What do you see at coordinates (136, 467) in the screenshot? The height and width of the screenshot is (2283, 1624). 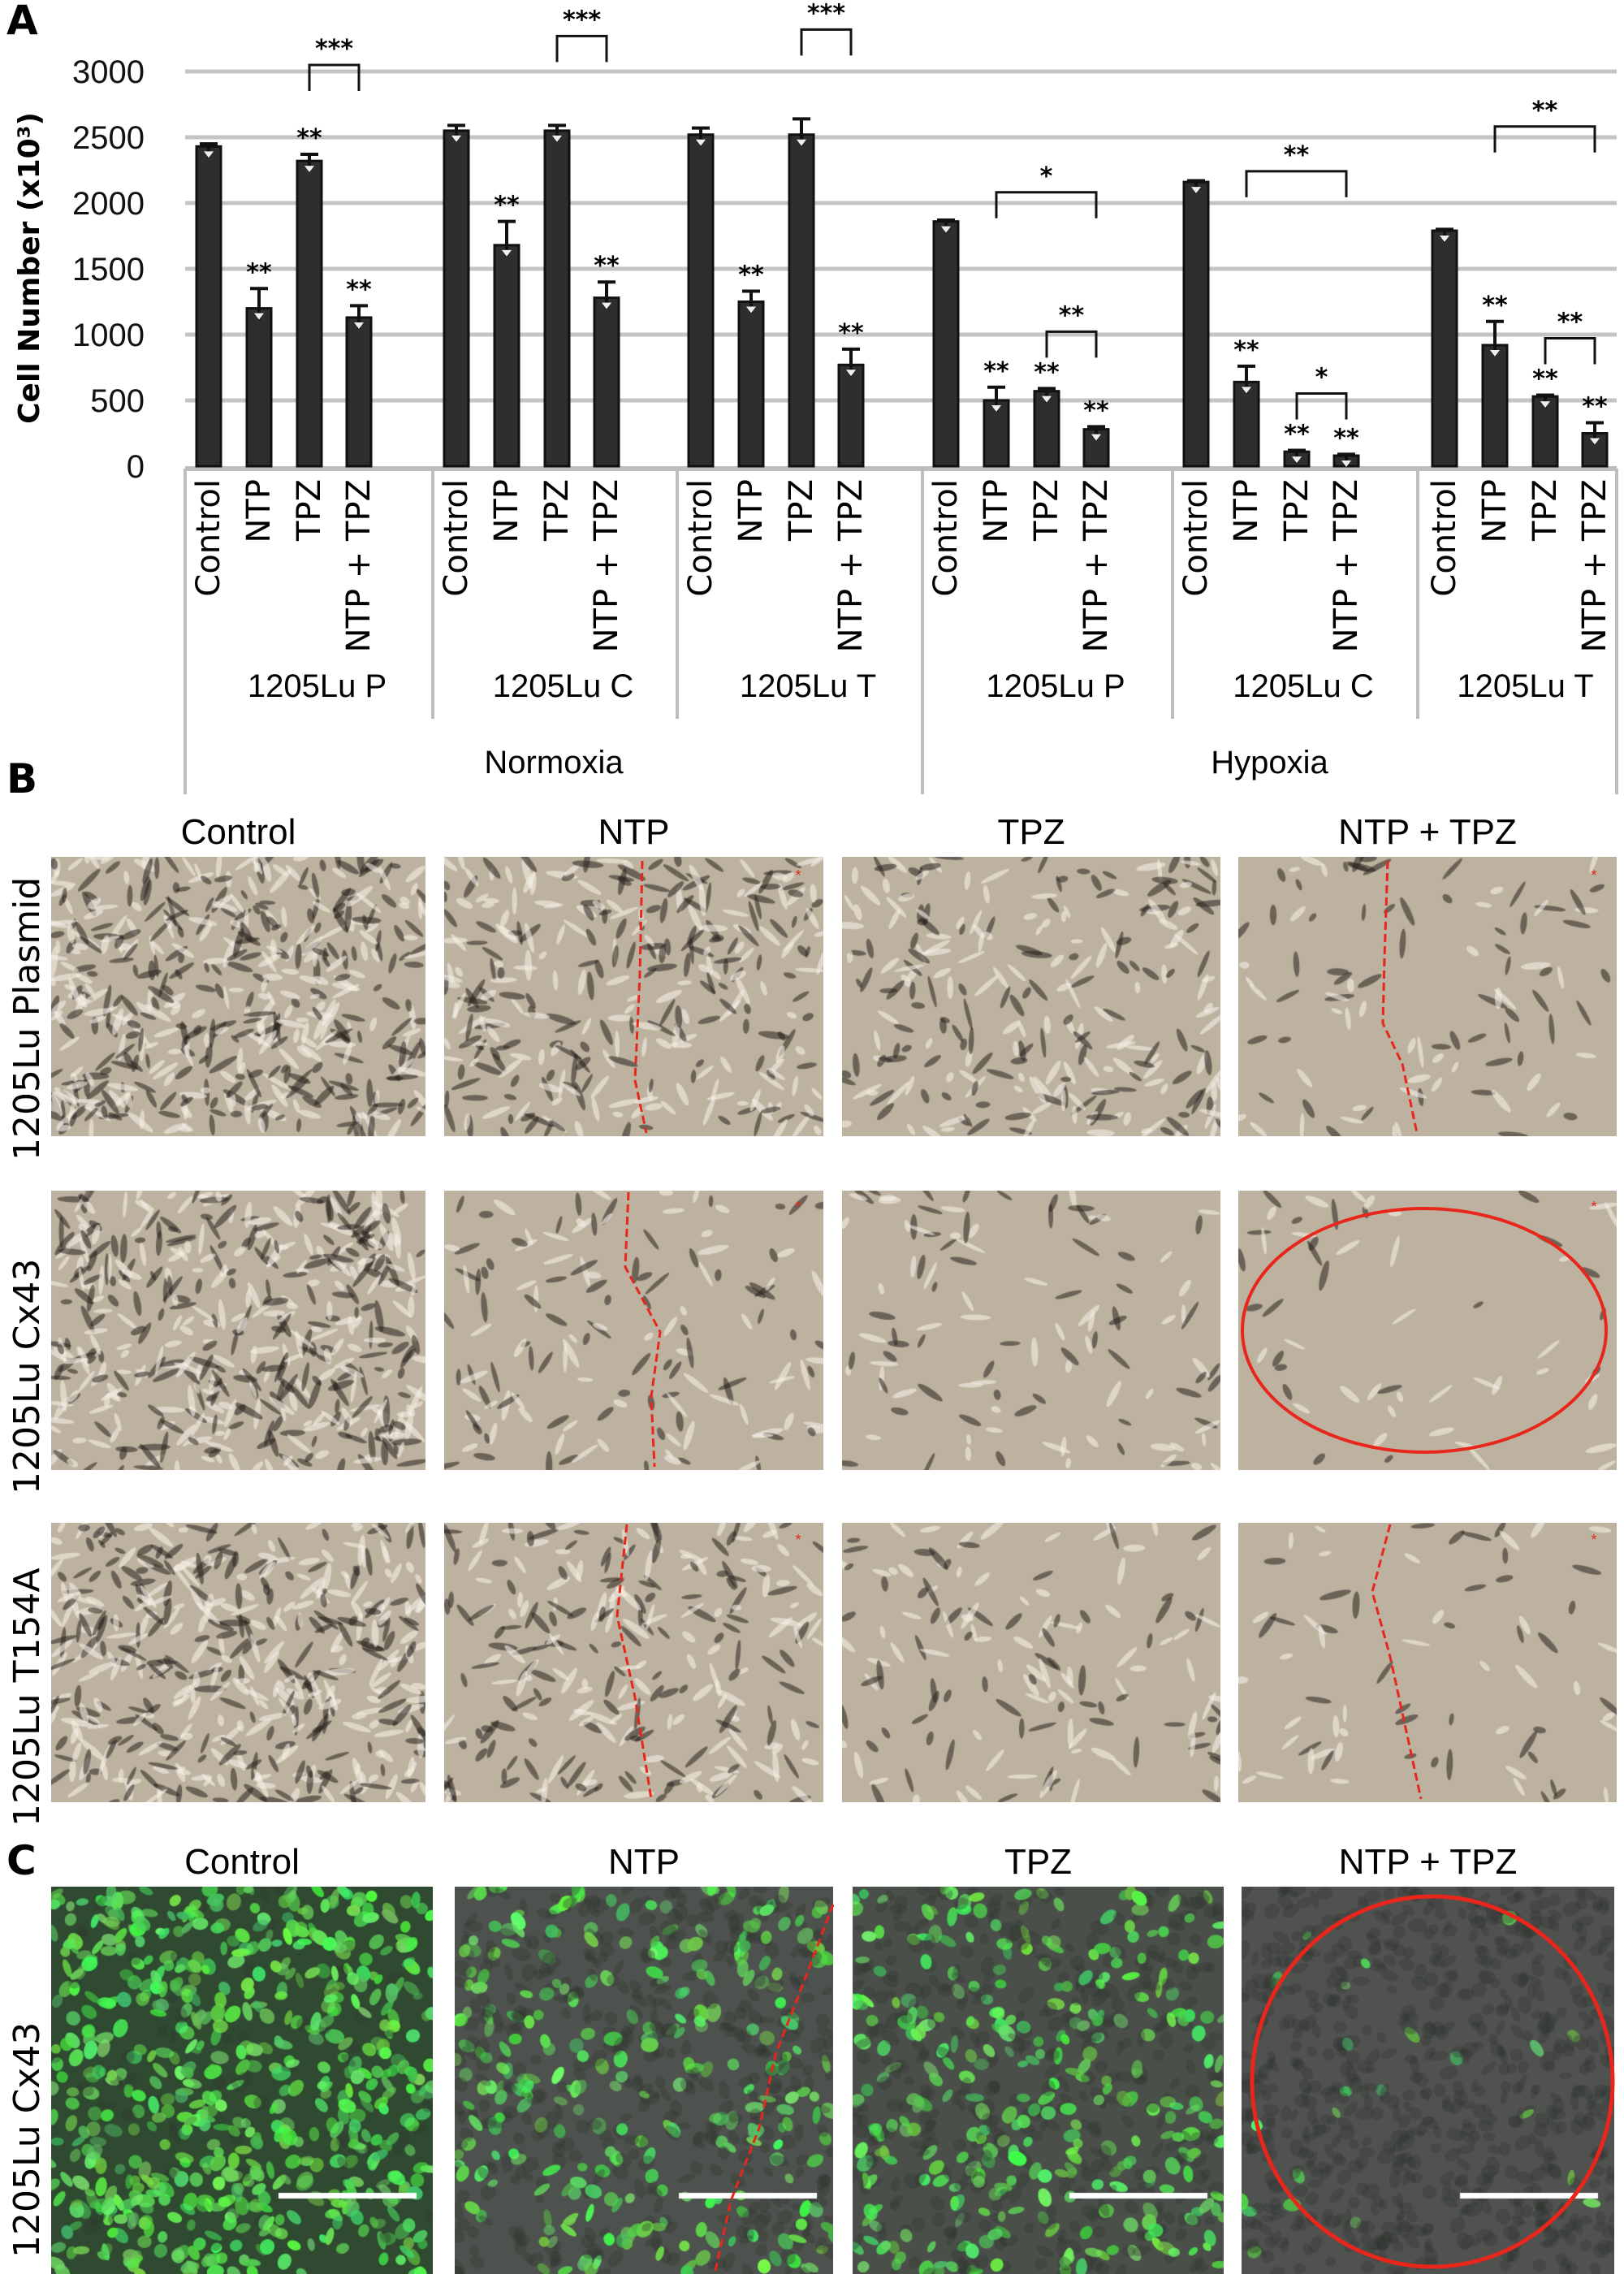 I see `y-tick-label: 0` at bounding box center [136, 467].